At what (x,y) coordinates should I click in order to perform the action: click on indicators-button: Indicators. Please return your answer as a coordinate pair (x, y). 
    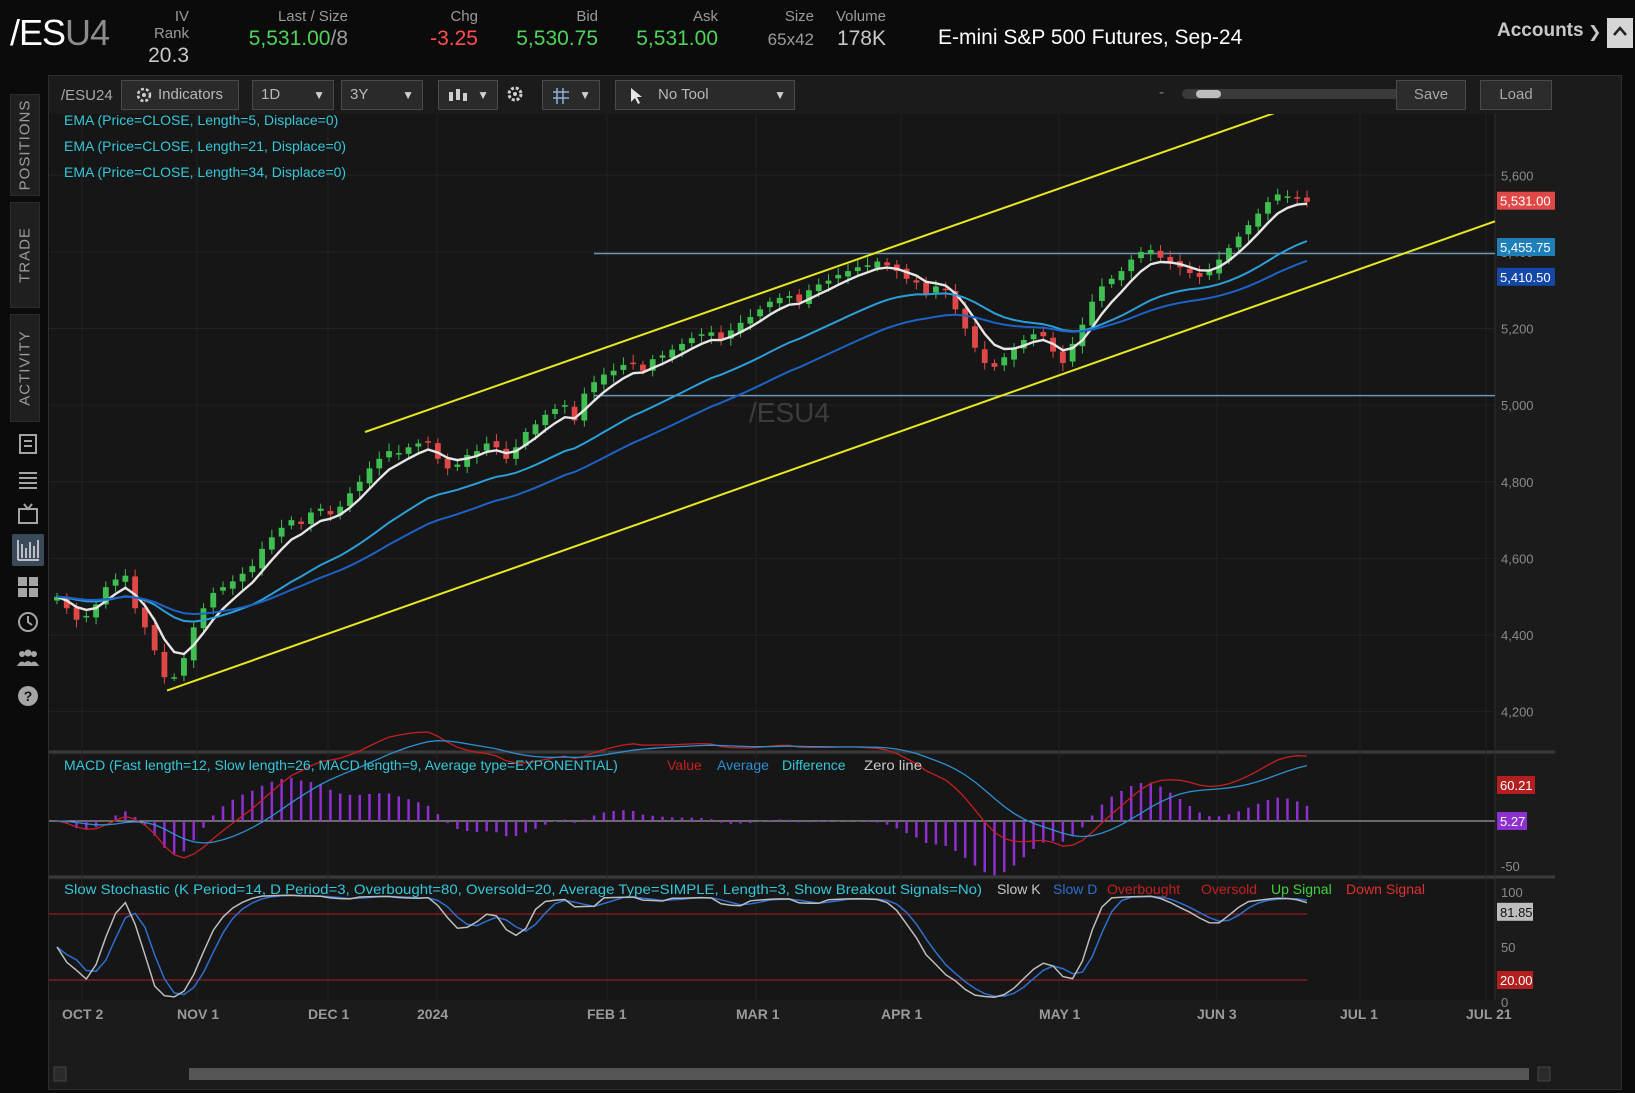
    Looking at the image, I should click on (180, 95).